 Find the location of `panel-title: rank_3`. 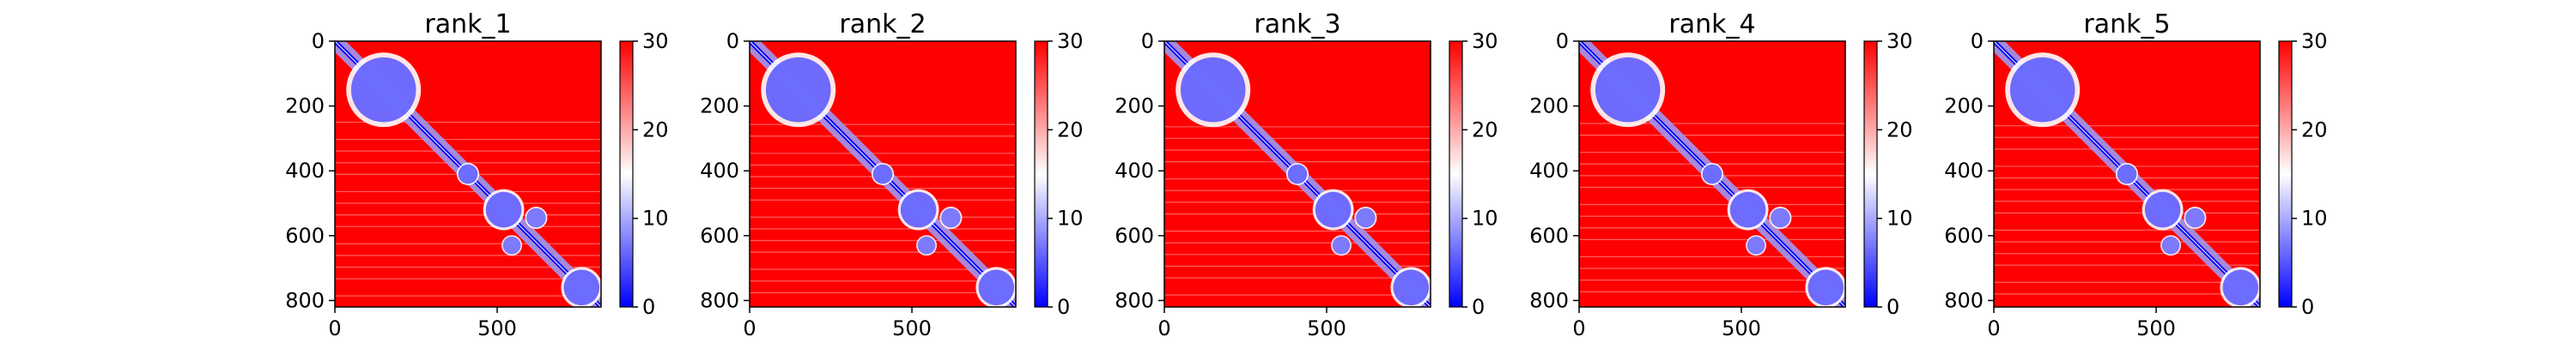

panel-title: rank_3 is located at coordinates (1297, 24).